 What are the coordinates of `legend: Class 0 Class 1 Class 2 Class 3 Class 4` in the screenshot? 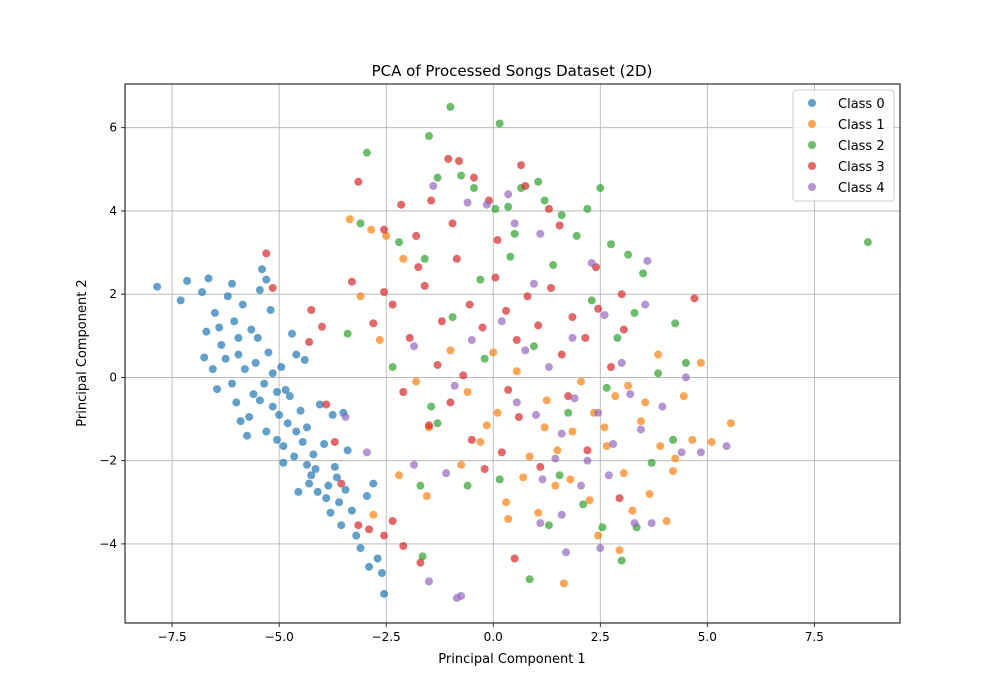 It's located at (843, 145).